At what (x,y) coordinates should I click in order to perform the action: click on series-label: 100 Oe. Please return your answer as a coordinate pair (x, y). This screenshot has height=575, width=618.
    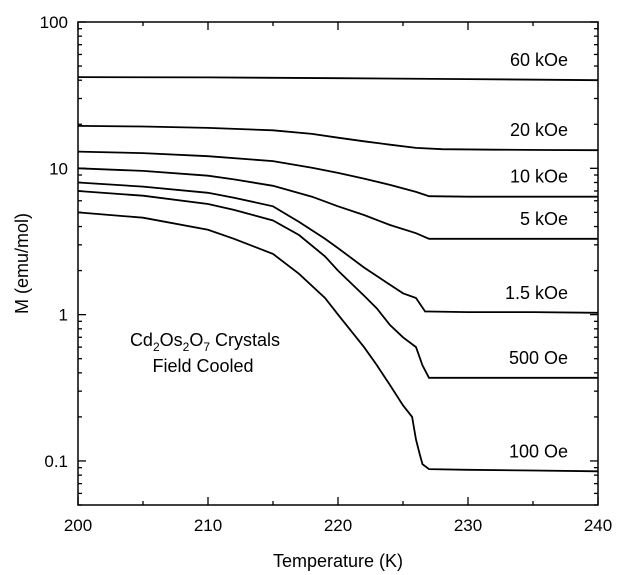
    Looking at the image, I should click on (538, 451).